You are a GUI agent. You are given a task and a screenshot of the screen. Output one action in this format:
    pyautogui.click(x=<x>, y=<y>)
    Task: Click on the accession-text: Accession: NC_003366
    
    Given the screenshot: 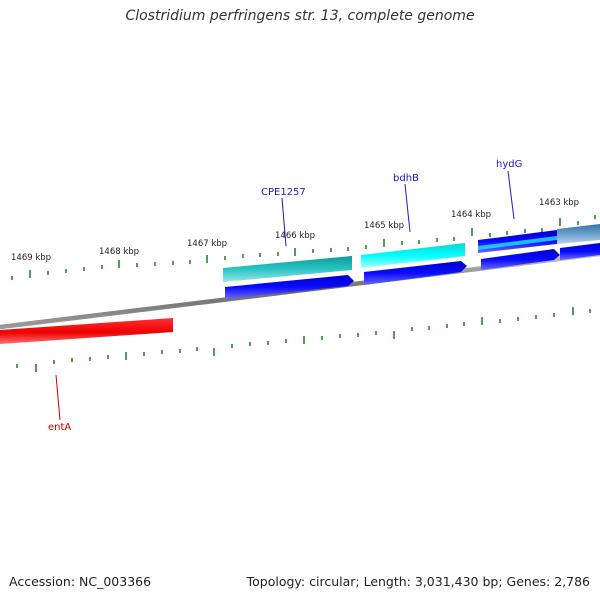 What is the action you would take?
    pyautogui.click(x=80, y=581)
    